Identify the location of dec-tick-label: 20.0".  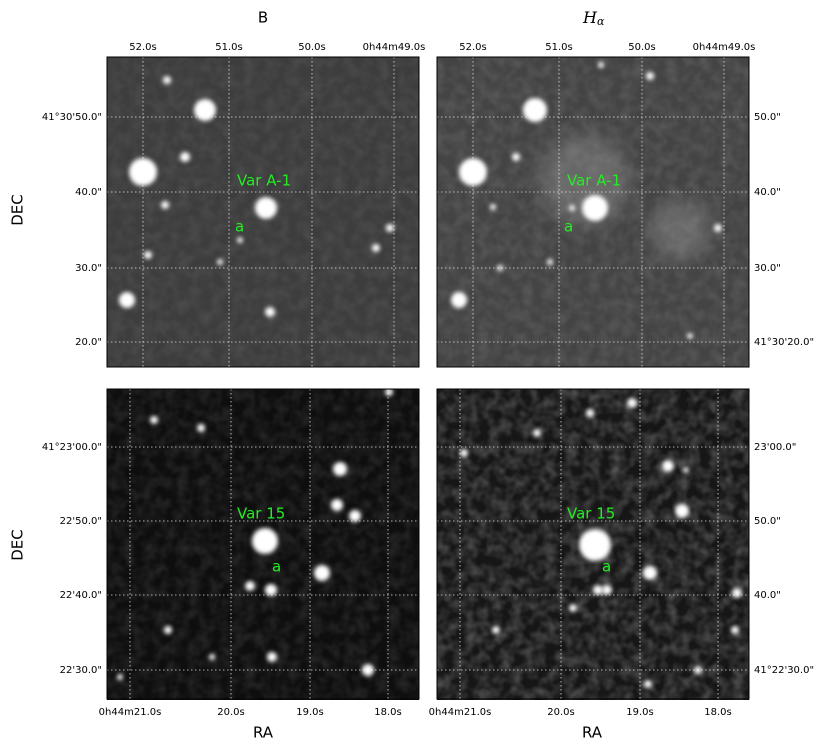
(88, 342).